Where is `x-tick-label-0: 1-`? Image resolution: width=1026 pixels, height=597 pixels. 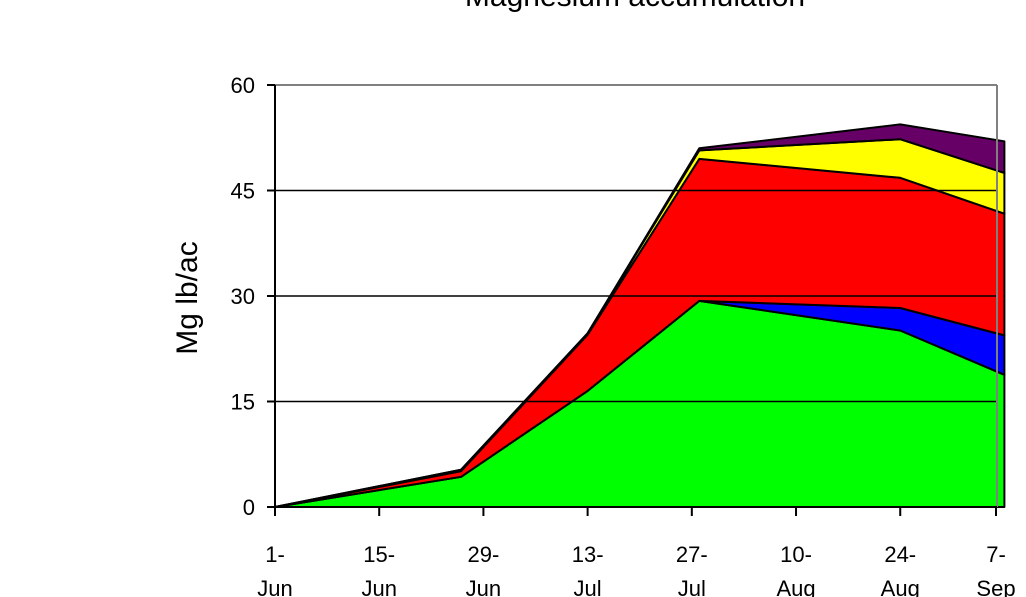
x-tick-label-0: 1- is located at coordinates (275, 554).